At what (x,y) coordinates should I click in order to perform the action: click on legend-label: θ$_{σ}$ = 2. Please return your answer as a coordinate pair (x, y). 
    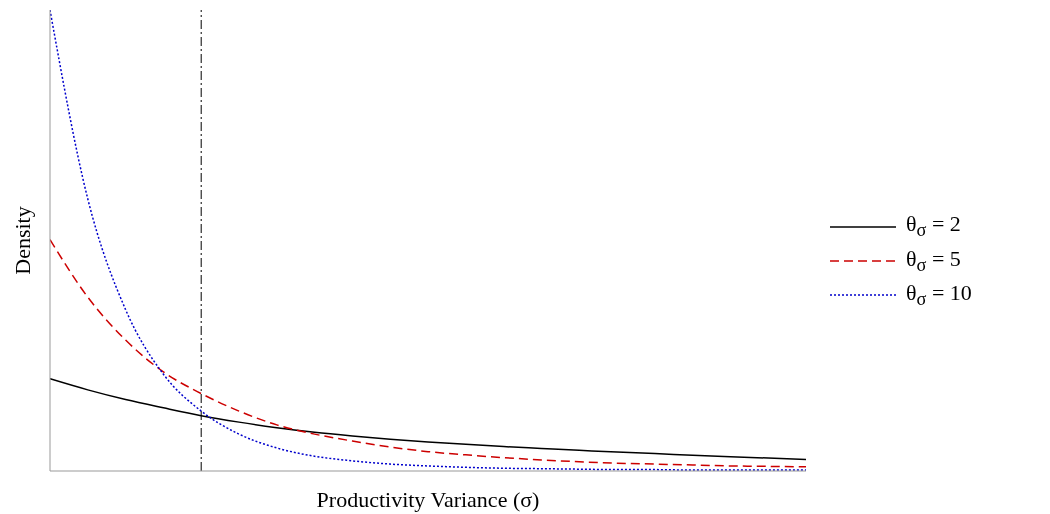
    Looking at the image, I should click on (933, 226).